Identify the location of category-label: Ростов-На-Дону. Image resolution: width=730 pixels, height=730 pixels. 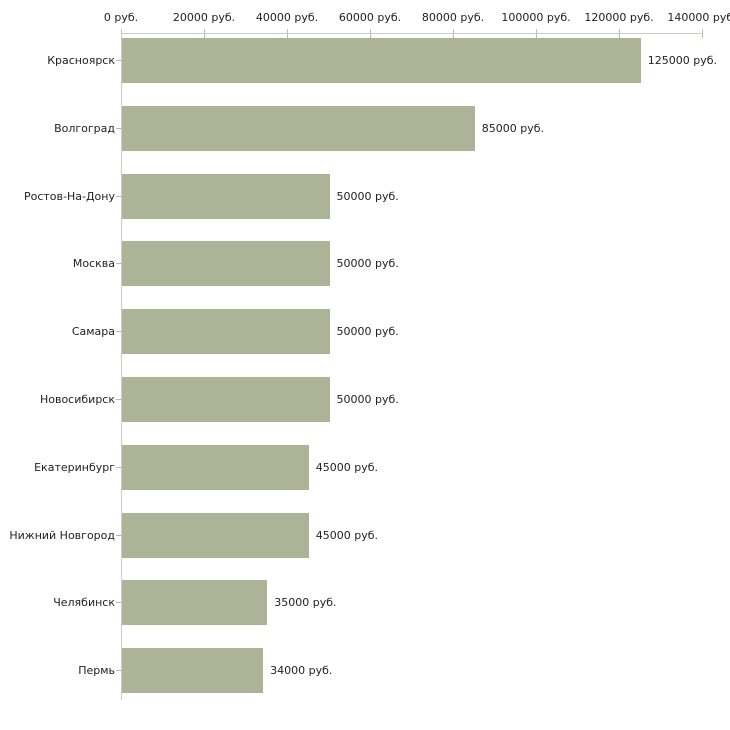
(69, 196).